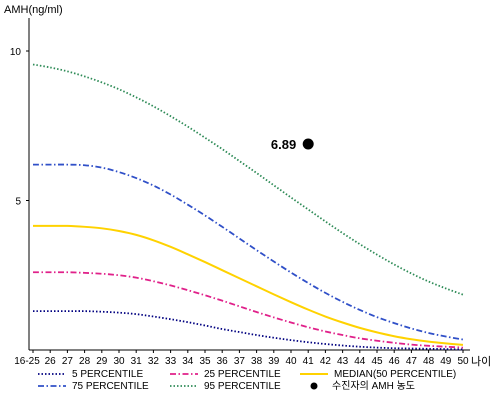 The width and height of the screenshot is (500, 400). Describe the element at coordinates (395, 374) in the screenshot. I see `legend-label-median-50-percentile: MEDIAN(50 PERCENTILE)` at that location.